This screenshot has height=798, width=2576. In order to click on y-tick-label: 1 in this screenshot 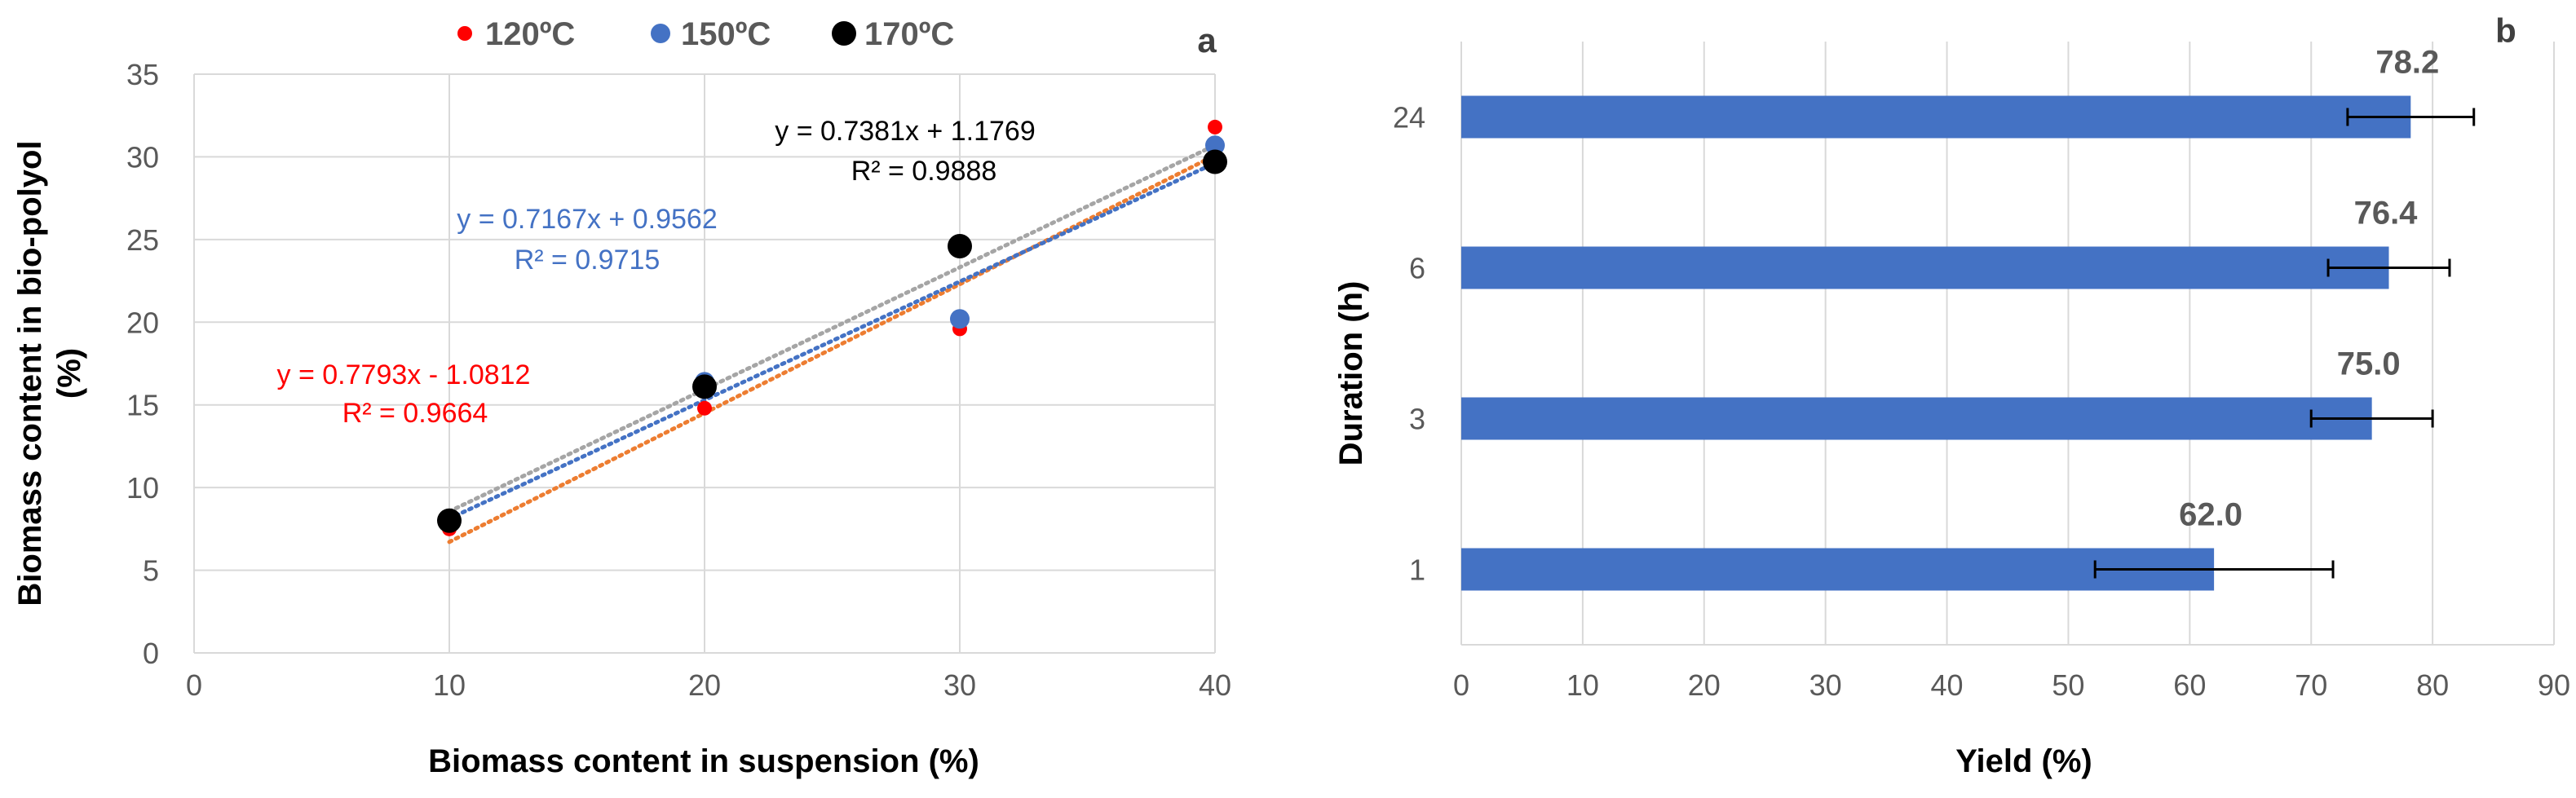, I will do `click(1417, 570)`.